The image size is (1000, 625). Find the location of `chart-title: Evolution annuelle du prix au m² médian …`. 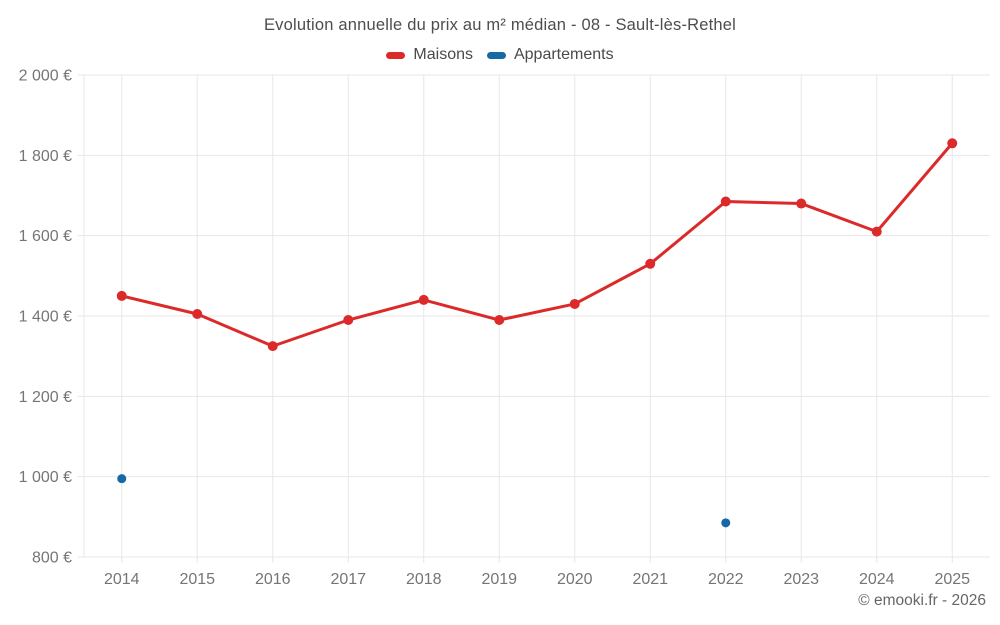

chart-title: Evolution annuelle du prix au m² médian … is located at coordinates (500, 25).